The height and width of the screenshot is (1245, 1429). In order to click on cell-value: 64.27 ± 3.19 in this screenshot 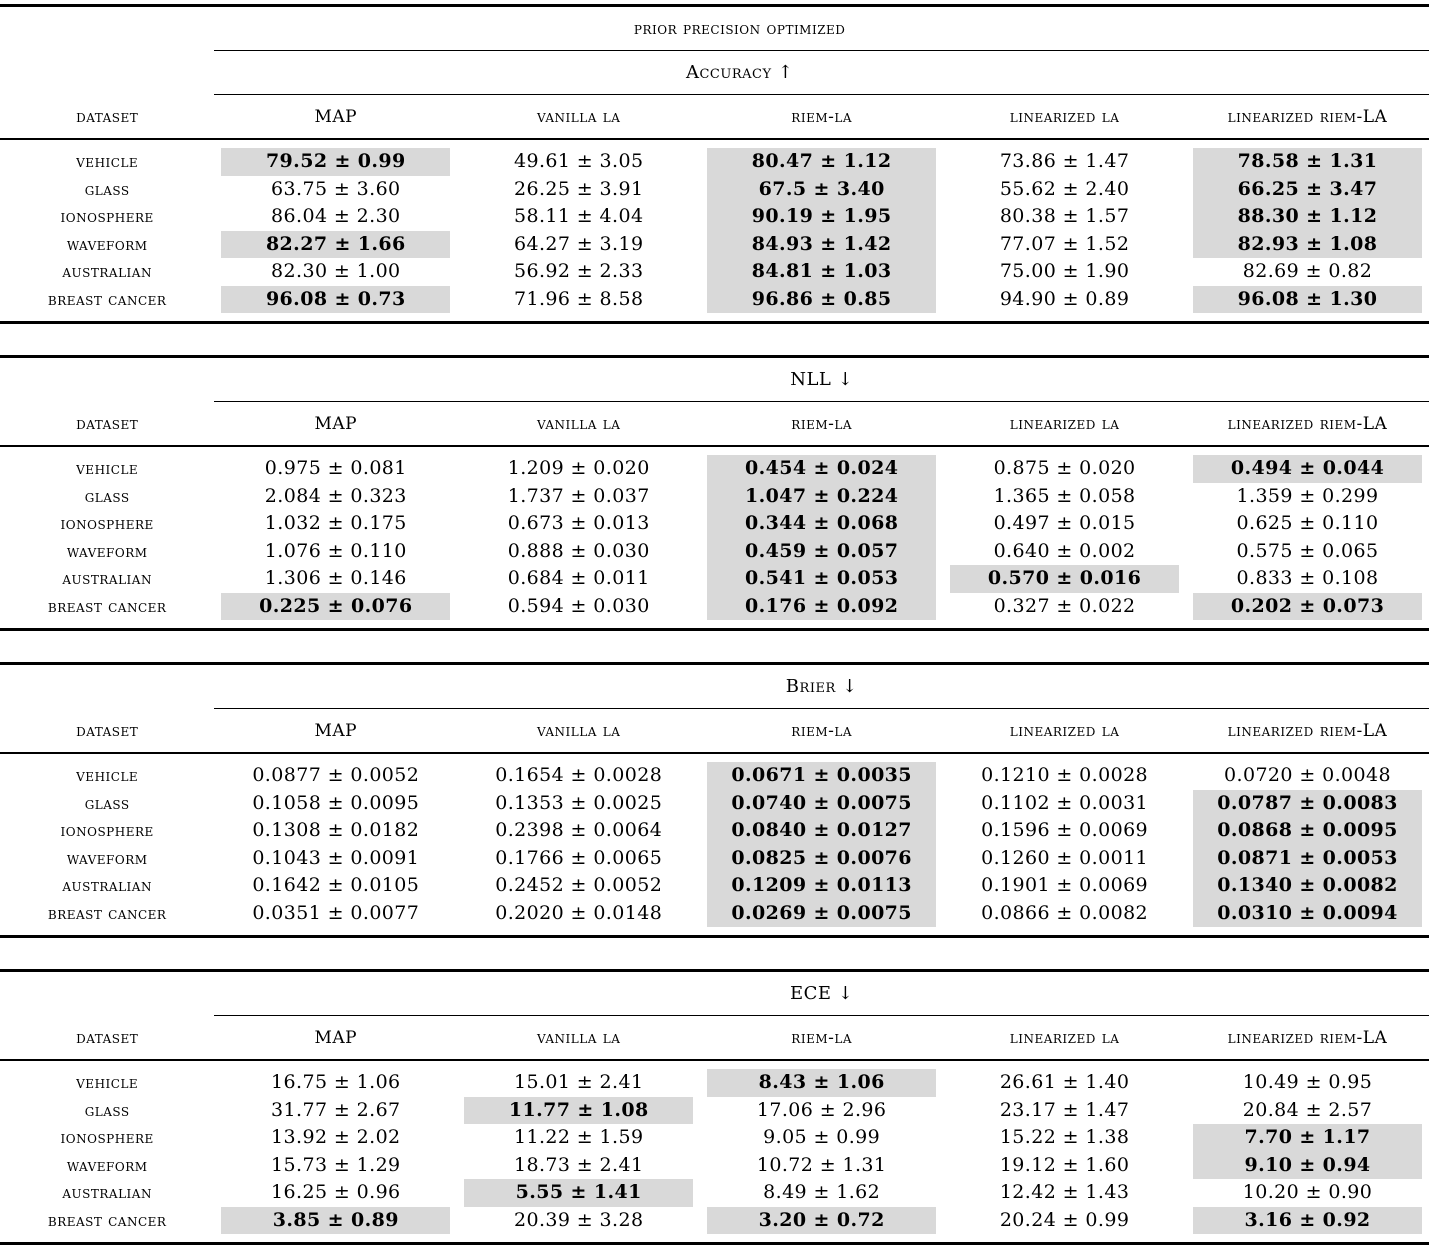, I will do `click(578, 243)`.